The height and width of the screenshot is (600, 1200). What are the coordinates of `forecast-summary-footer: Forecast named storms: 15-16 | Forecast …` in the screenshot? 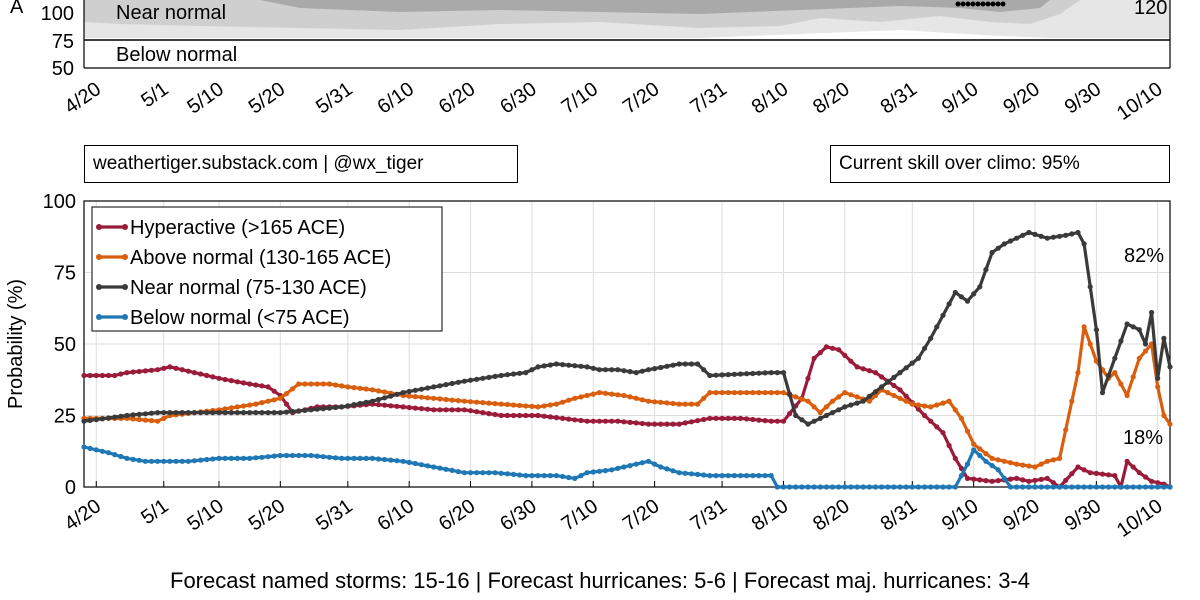 It's located at (600, 580).